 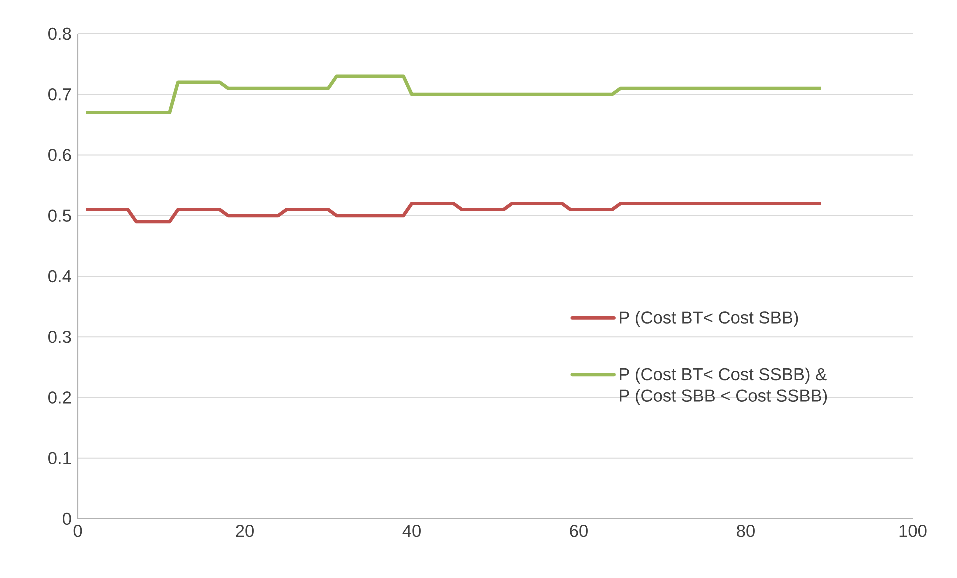 What do you see at coordinates (746, 531) in the screenshot?
I see `x-tick-label: 80` at bounding box center [746, 531].